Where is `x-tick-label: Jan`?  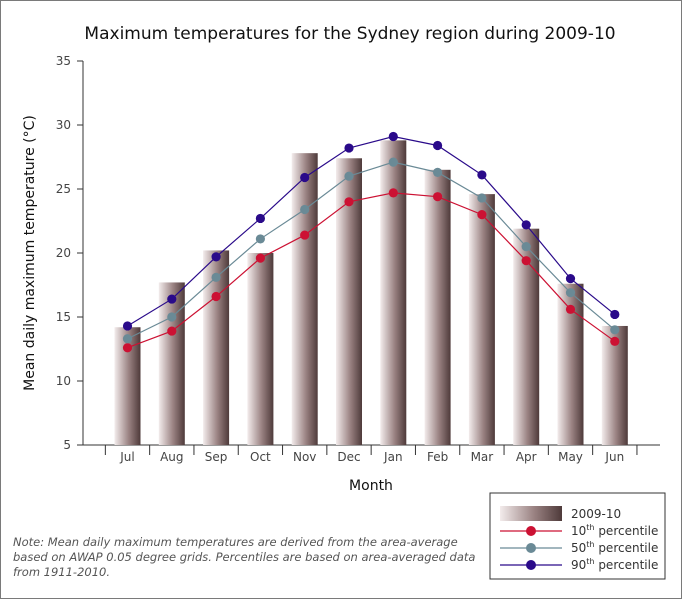
x-tick-label: Jan is located at coordinates (393, 457).